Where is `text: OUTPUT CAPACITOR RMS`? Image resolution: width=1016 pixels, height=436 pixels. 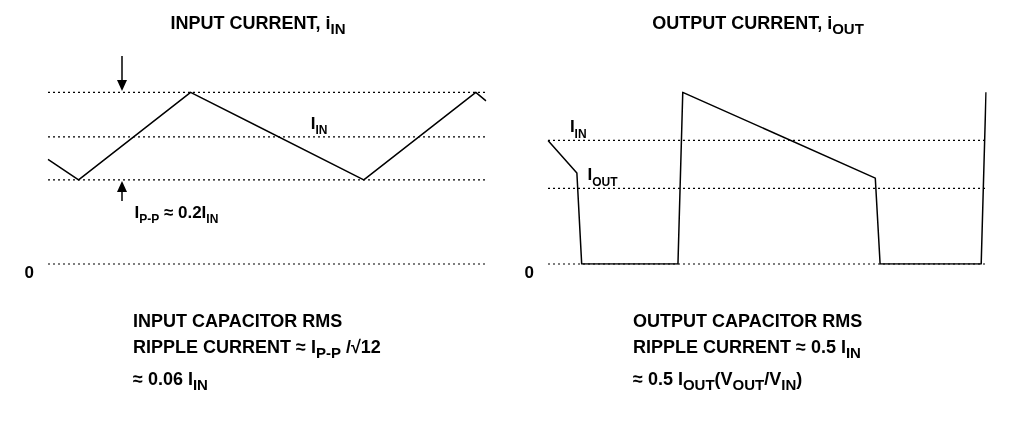 text: OUTPUT CAPACITOR RMS is located at coordinates (748, 321).